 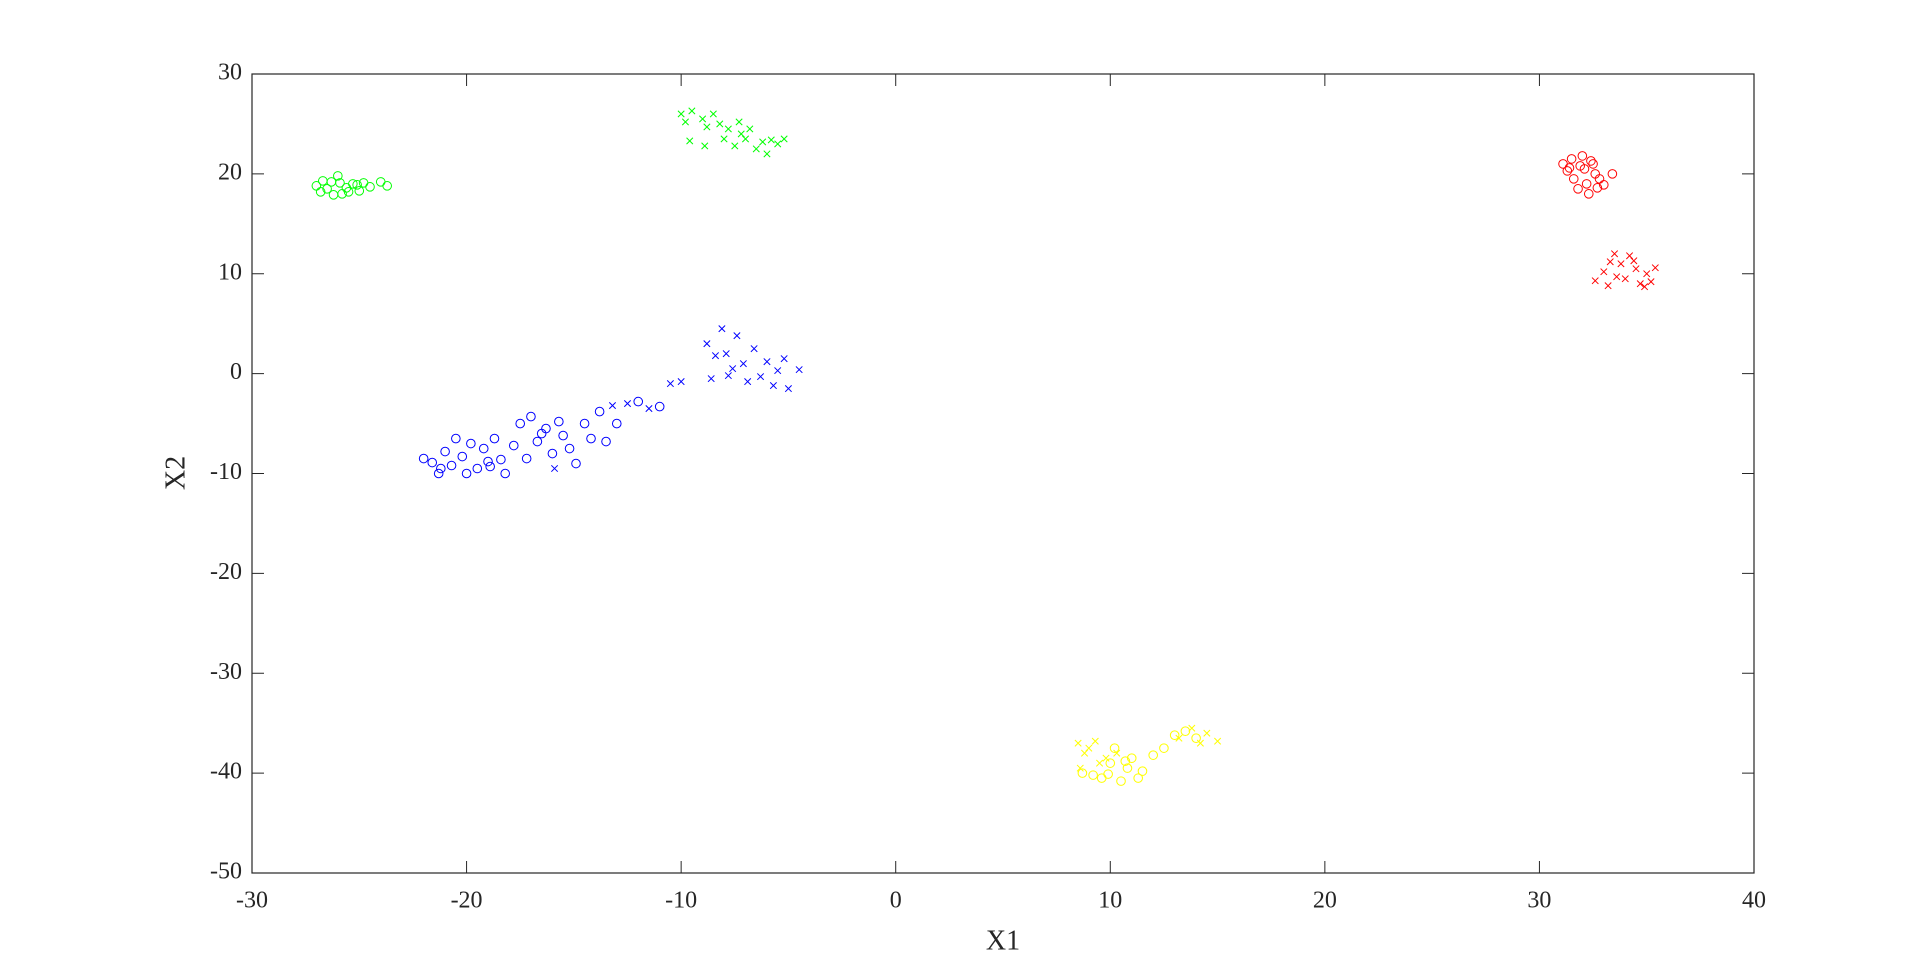 What do you see at coordinates (896, 901) in the screenshot?
I see `x-tick-label: 0` at bounding box center [896, 901].